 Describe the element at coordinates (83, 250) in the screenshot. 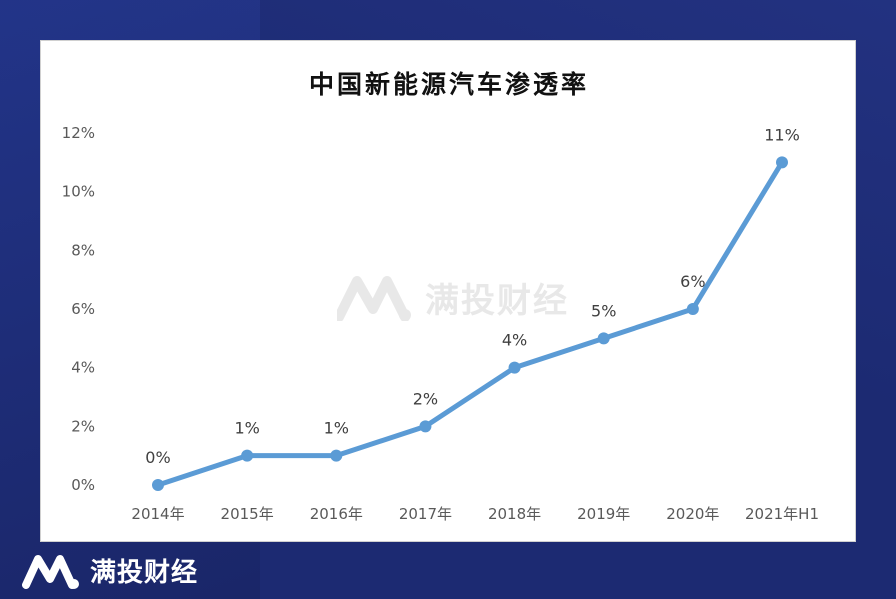

I see `y-tick-label: 8%` at that location.